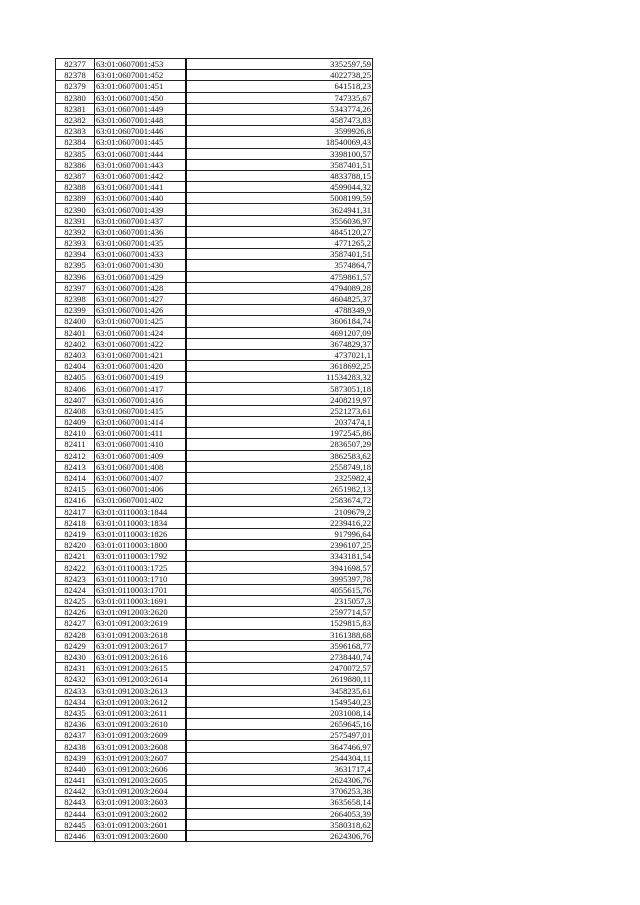 Image resolution: width=640 pixels, height=905 pixels. What do you see at coordinates (75, 243) in the screenshot?
I see `row-number-cell: 82393` at bounding box center [75, 243].